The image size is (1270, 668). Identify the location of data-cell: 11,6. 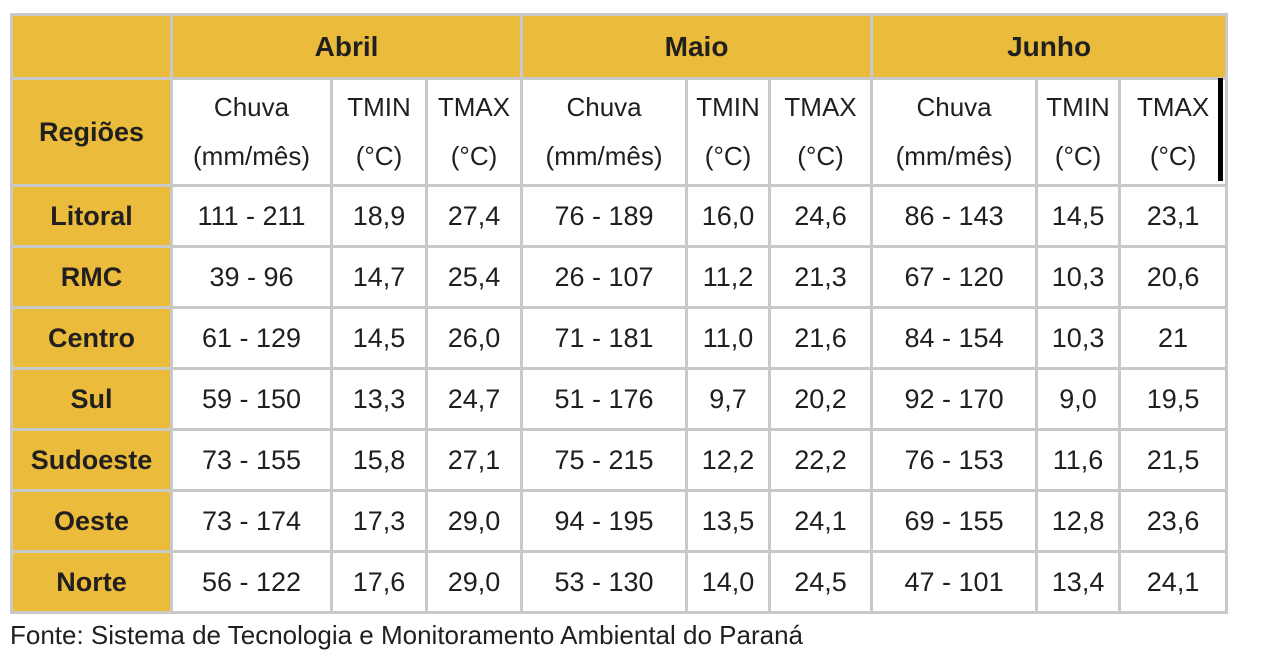
(1078, 460).